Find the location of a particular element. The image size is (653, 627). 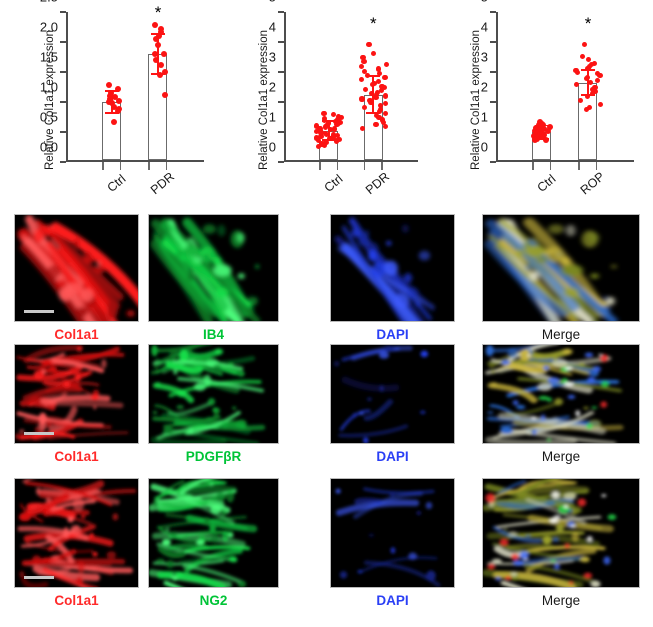

y-tick-label: 3 is located at coordinates (272, 57).